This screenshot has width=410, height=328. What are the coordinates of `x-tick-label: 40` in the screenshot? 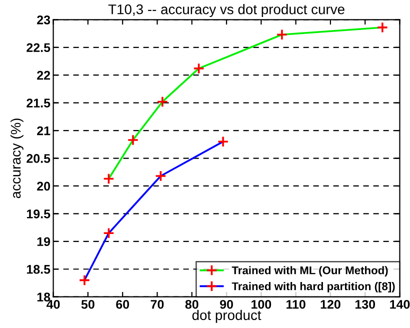 It's located at (53, 304).